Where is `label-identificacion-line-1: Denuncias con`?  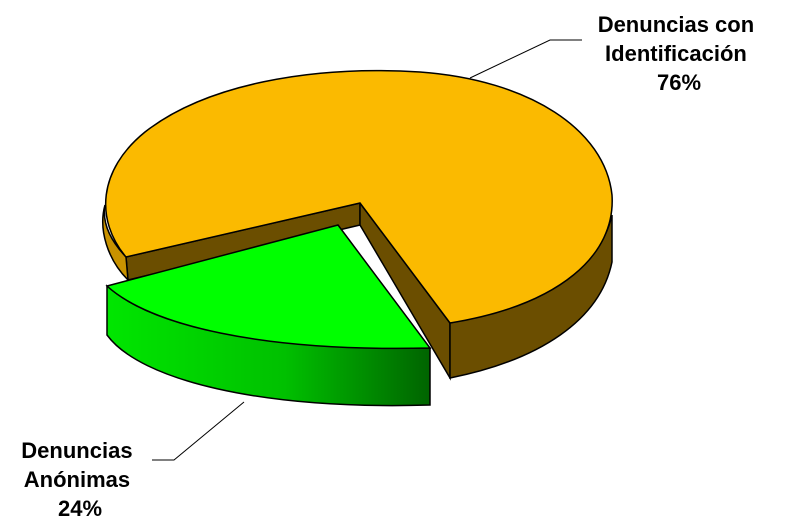
label-identificacion-line-1: Denuncias con is located at coordinates (676, 24).